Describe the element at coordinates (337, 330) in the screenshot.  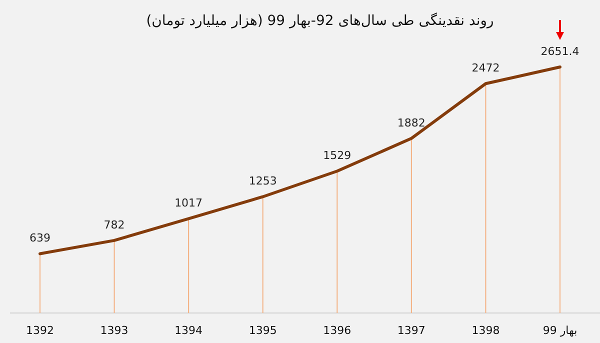
I see `x-tick-label: 1396` at that location.